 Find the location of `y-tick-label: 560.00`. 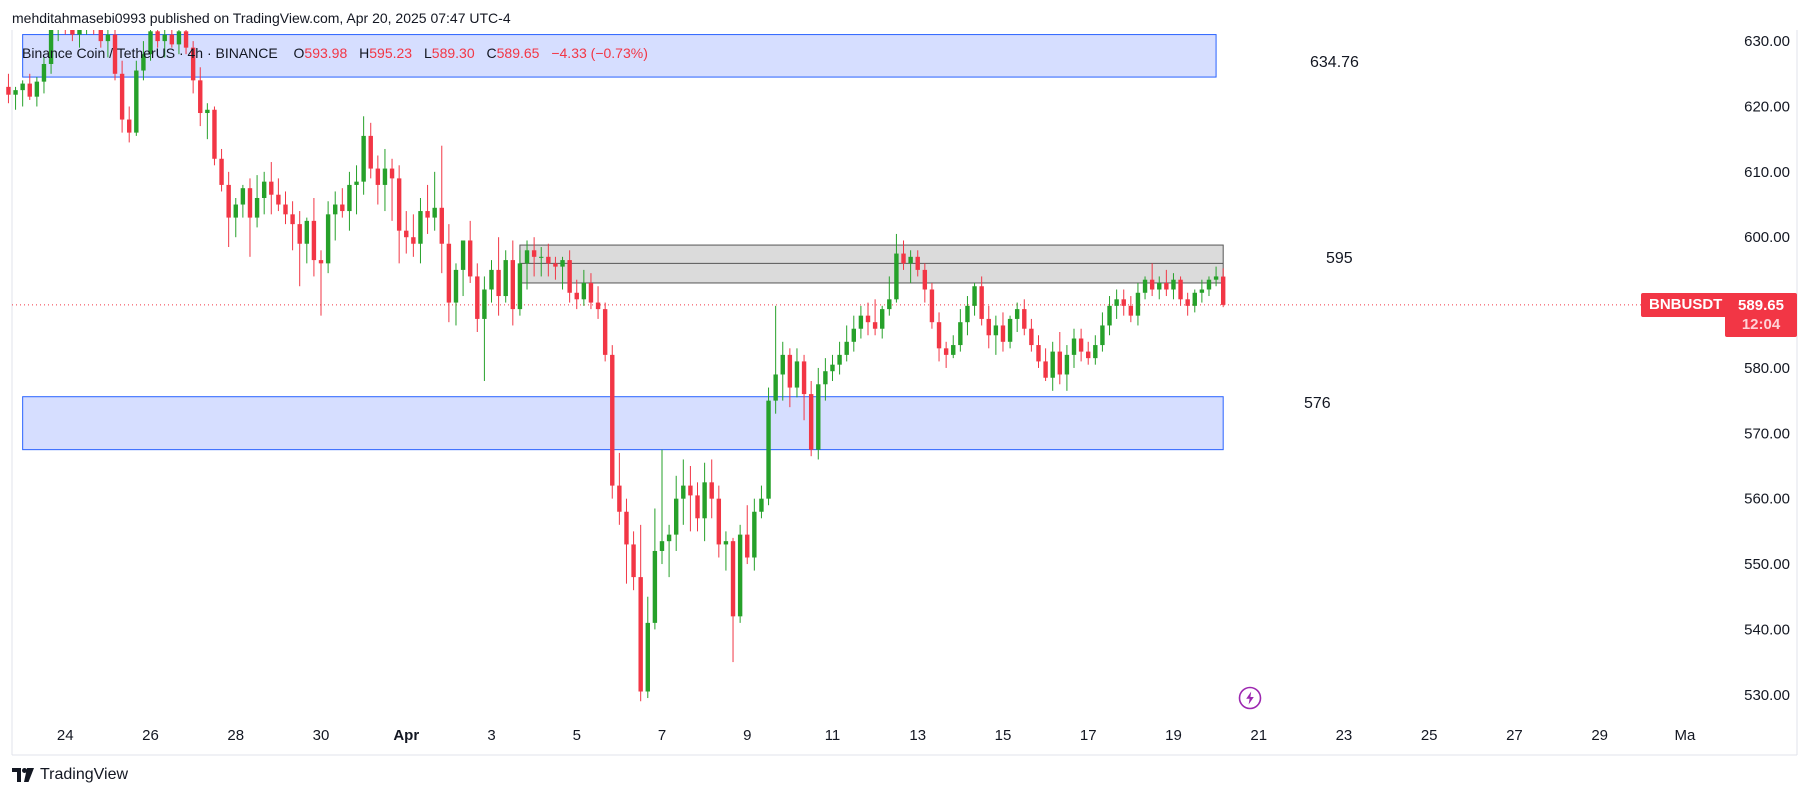

y-tick-label: 560.00 is located at coordinates (1767, 499).